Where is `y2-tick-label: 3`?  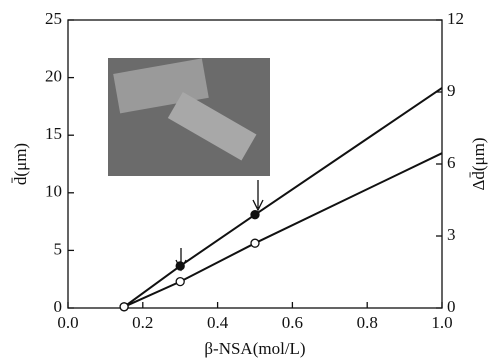
y2-tick-label: 3 is located at coordinates (451, 234).